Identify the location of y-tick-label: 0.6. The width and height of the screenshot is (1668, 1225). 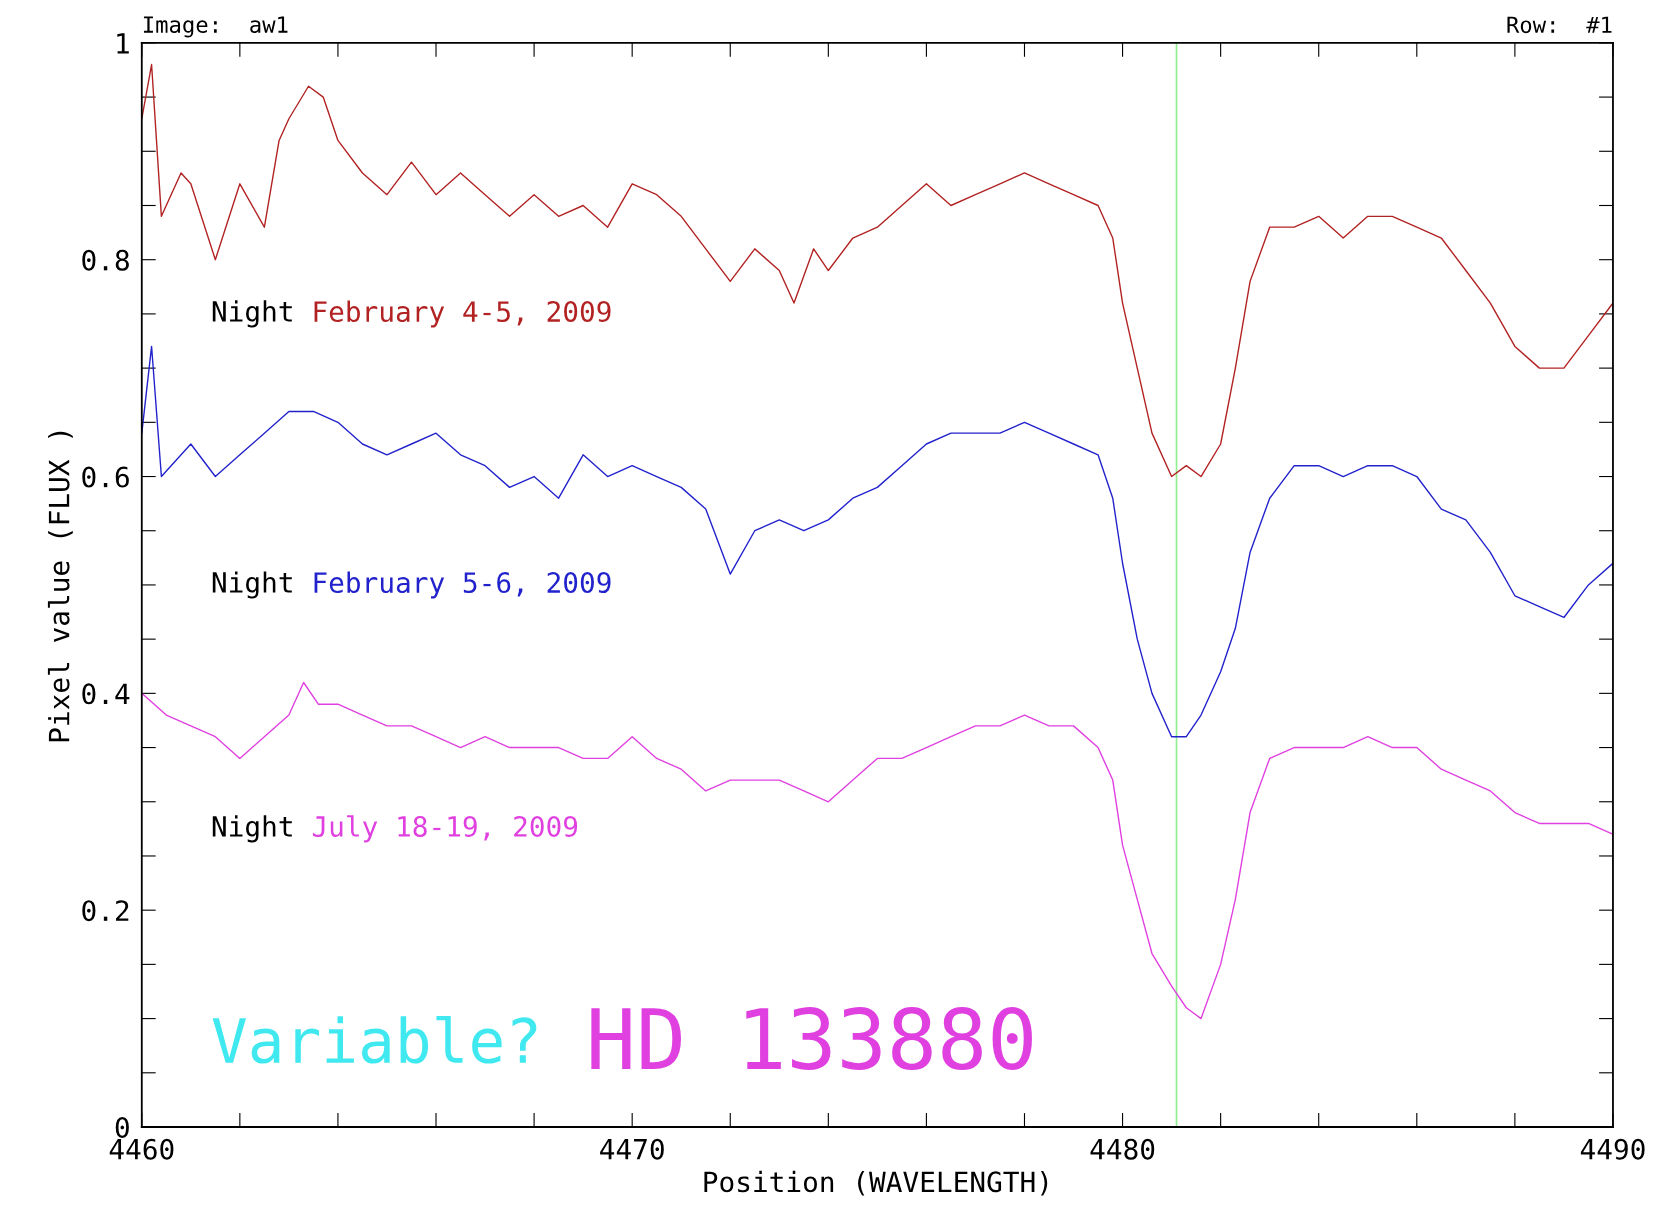
(105, 477).